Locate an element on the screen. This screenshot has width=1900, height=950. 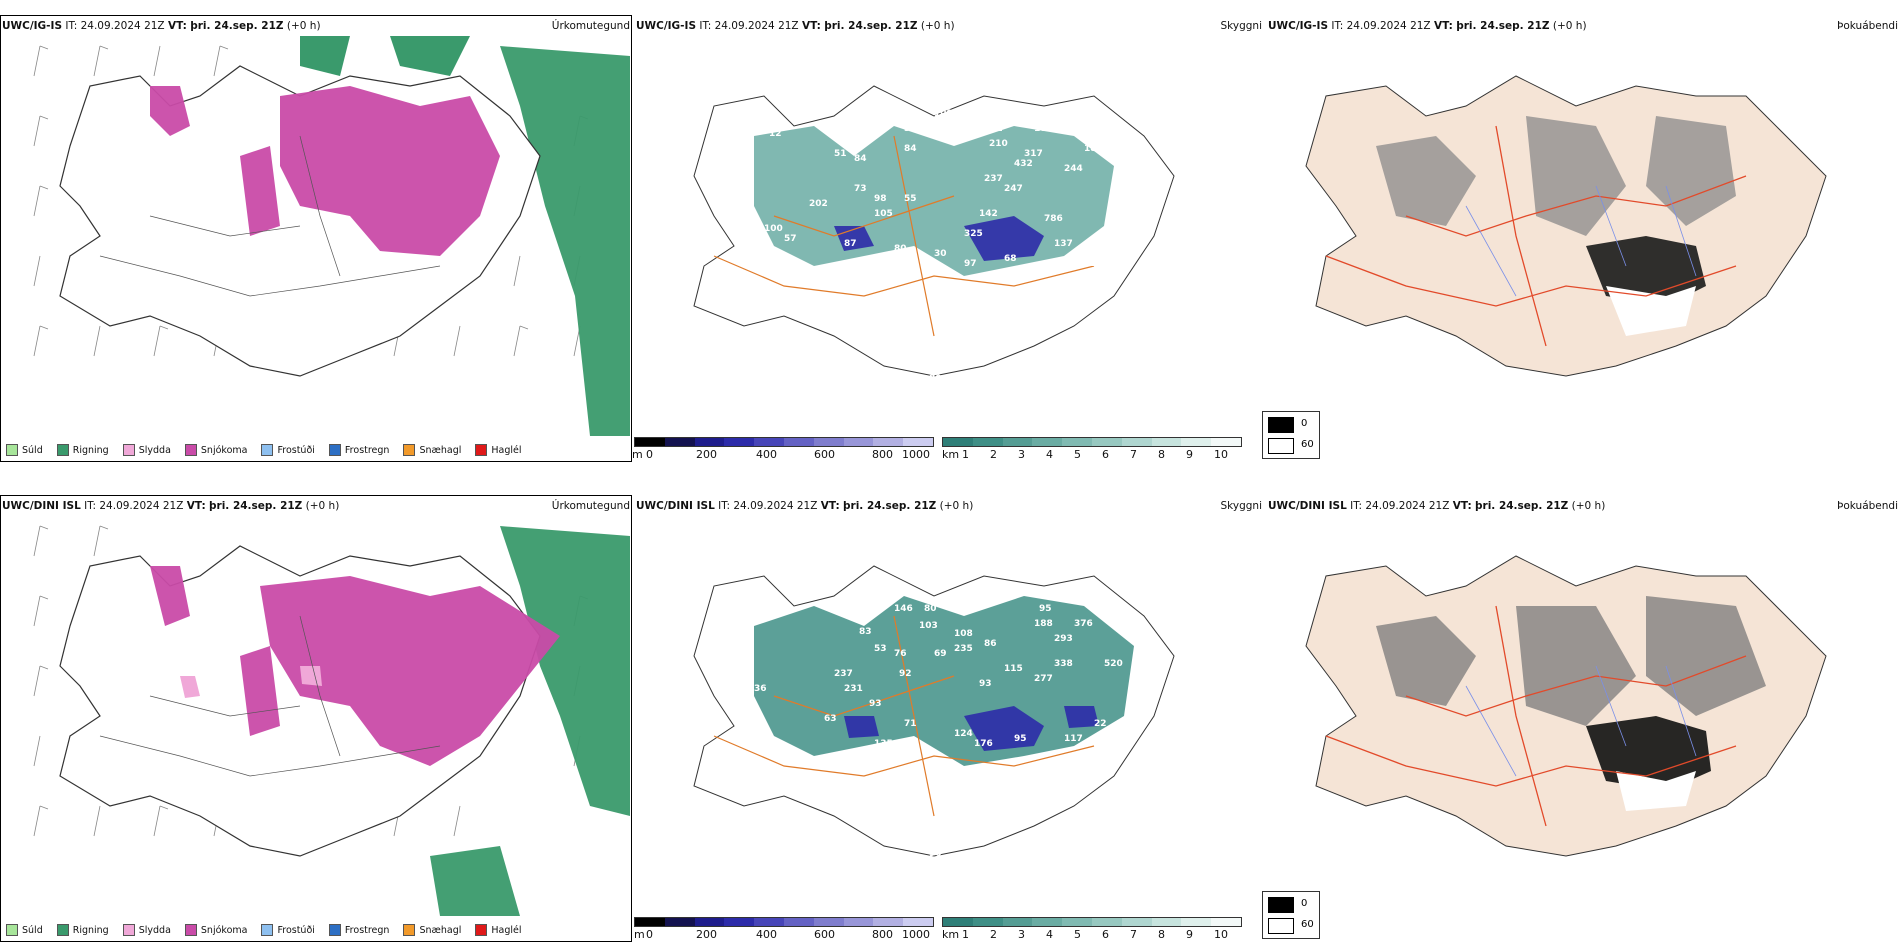
map-label: 317 is located at coordinates (1033, 154).